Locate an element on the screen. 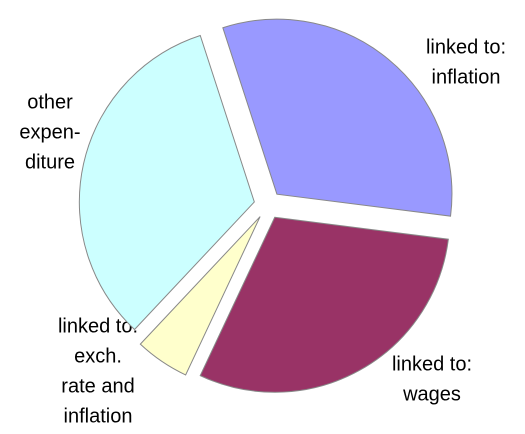  pie-slice is located at coordinates (200, 296).